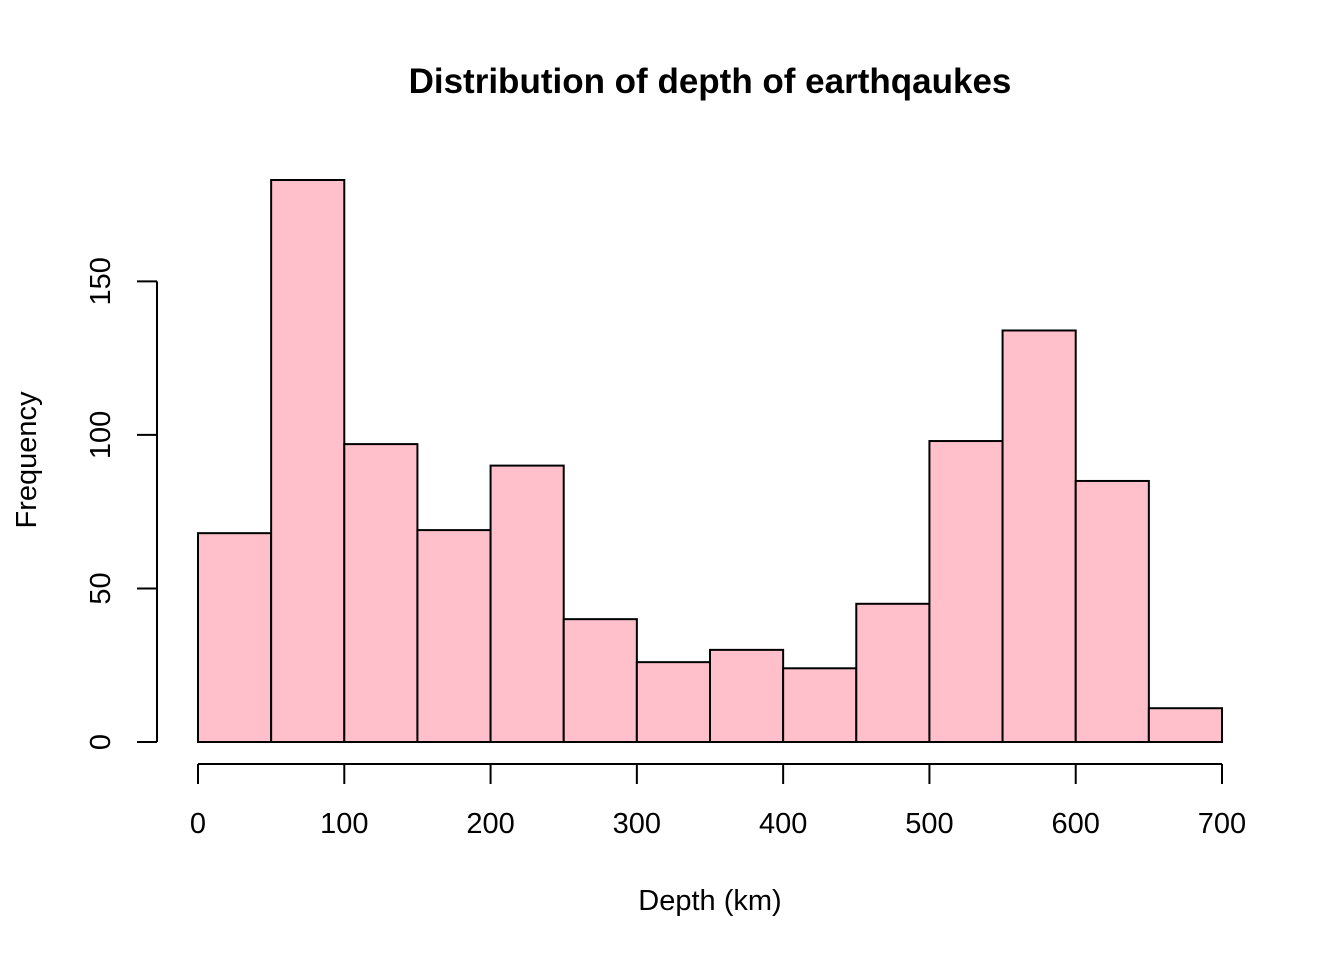  I want to click on y-axis-label: Frequency, so click(27, 460).